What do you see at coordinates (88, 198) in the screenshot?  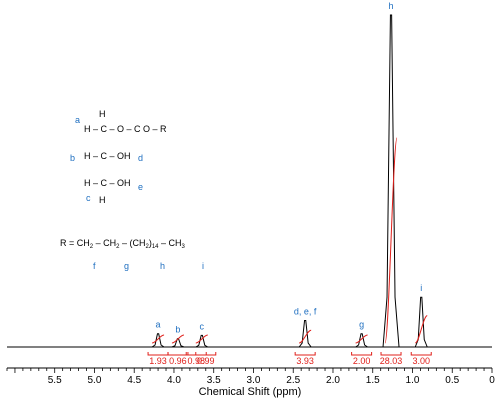 I see `structure-label-c: c` at bounding box center [88, 198].